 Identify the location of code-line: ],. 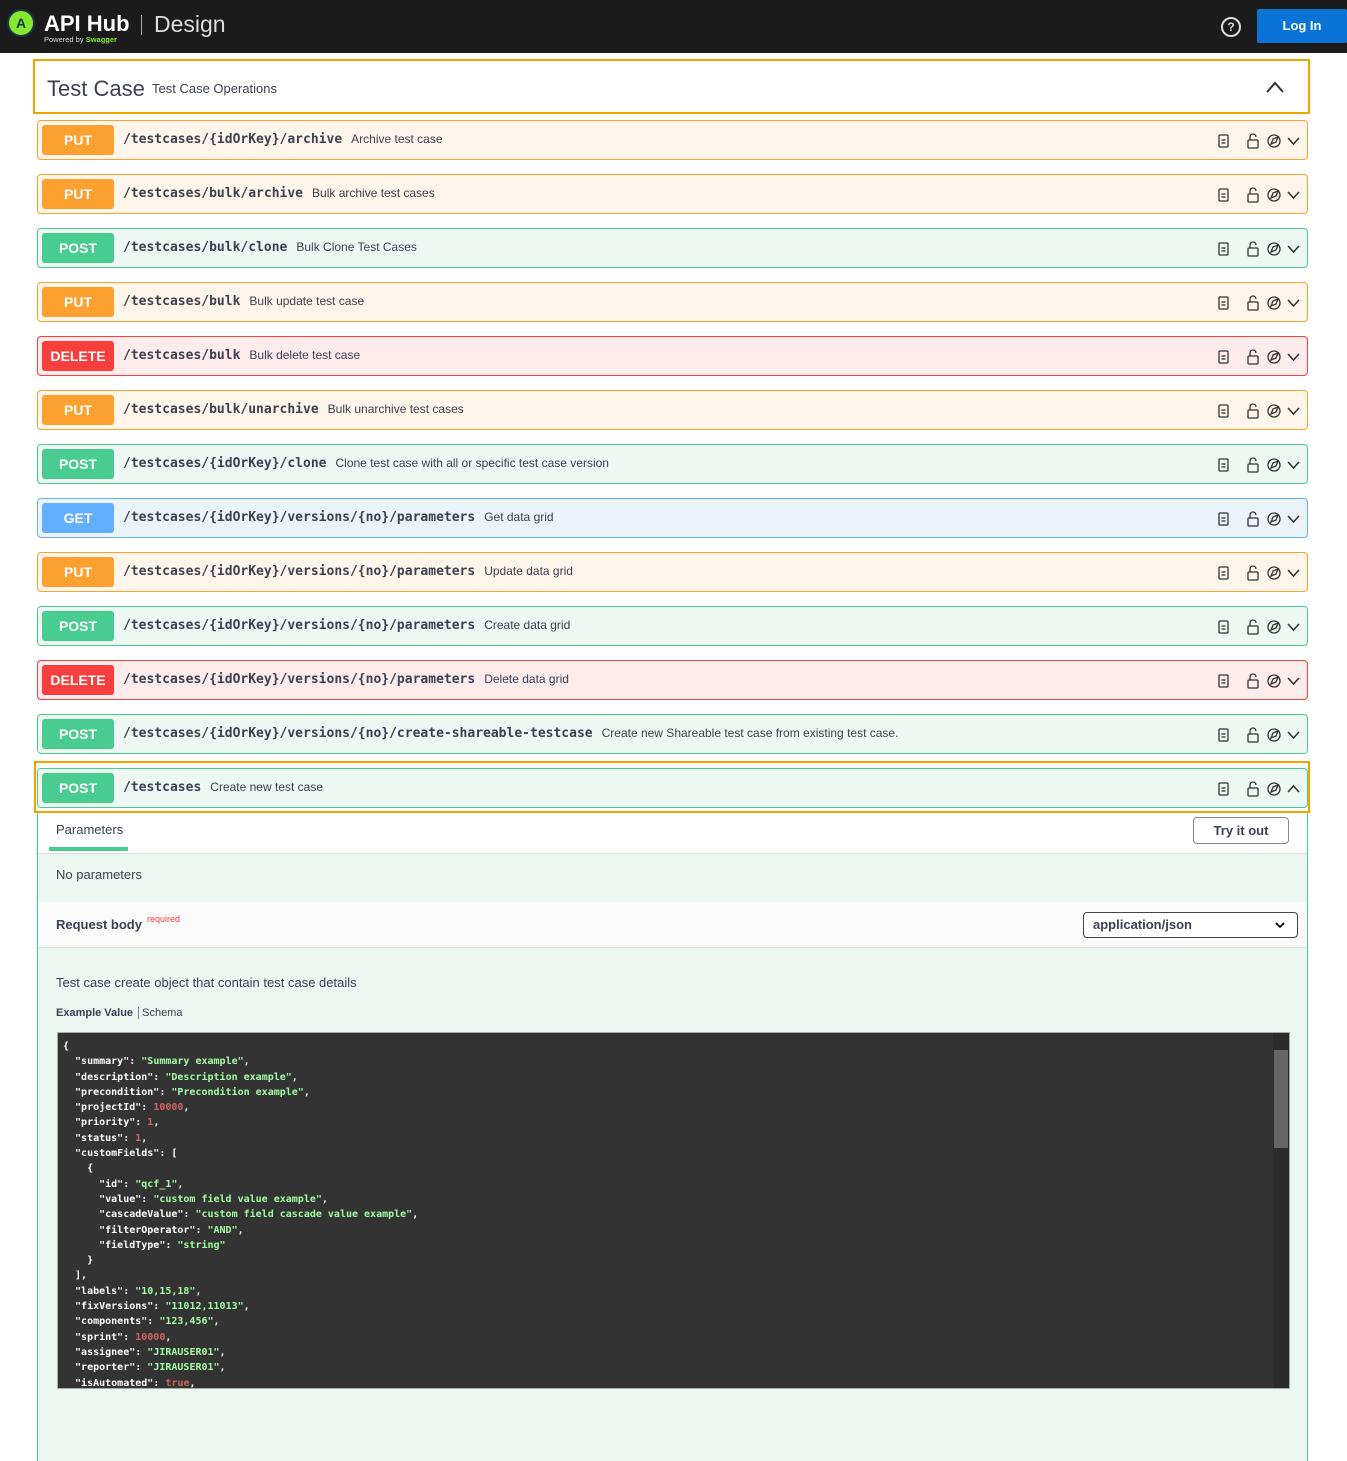
(75, 1276).